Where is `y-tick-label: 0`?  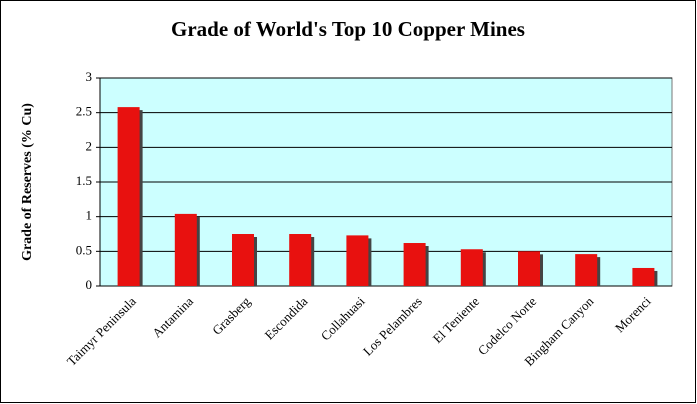
y-tick-label: 0 is located at coordinates (89, 284).